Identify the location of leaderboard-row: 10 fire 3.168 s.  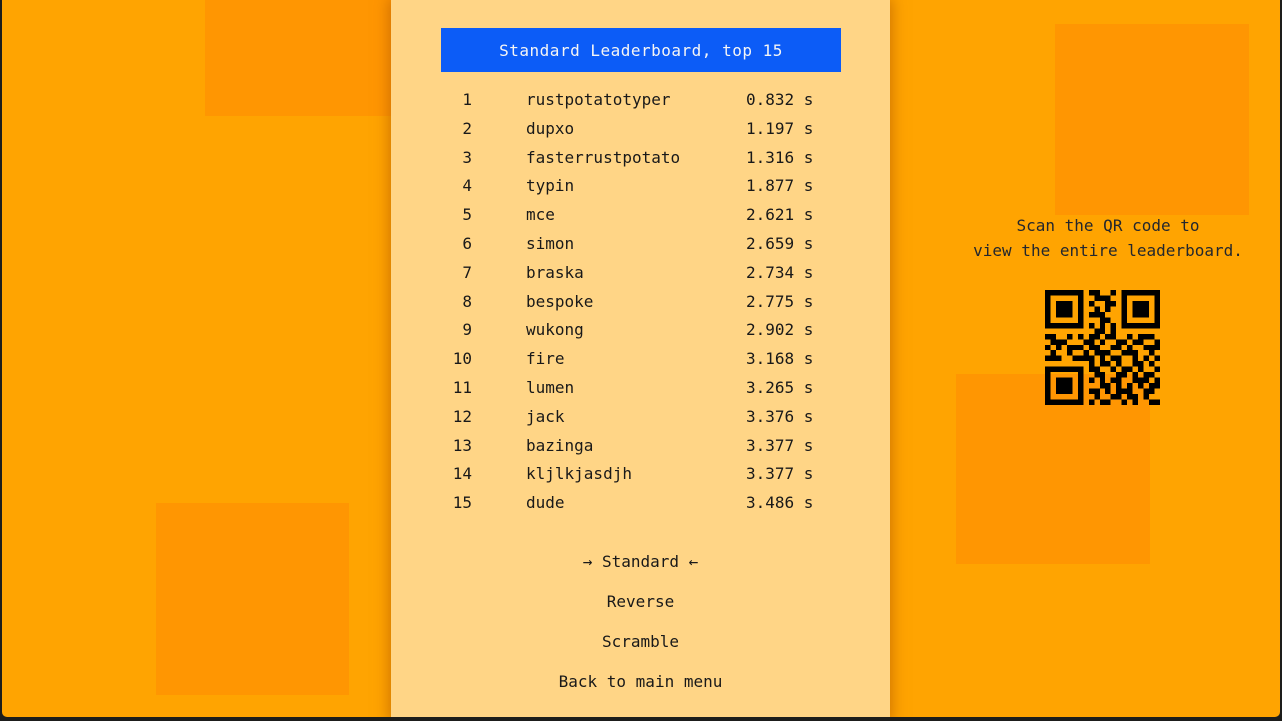
(640, 358).